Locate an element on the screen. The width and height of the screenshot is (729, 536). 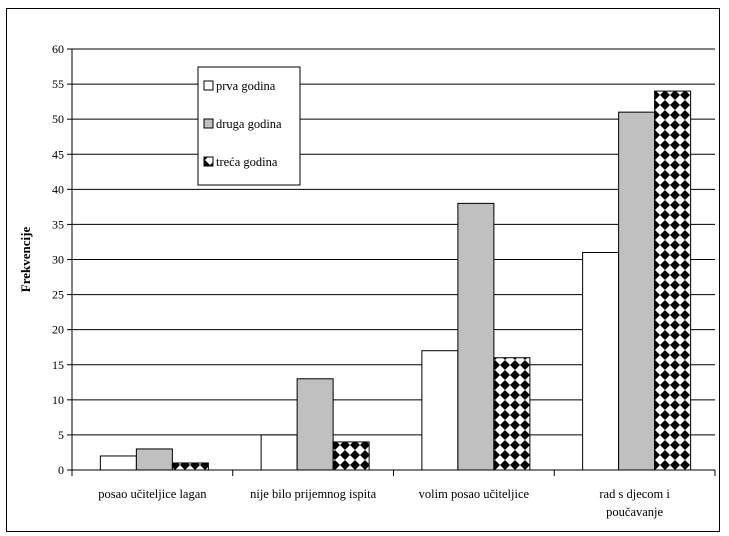
y-tick-label: 40 is located at coordinates (58, 189).